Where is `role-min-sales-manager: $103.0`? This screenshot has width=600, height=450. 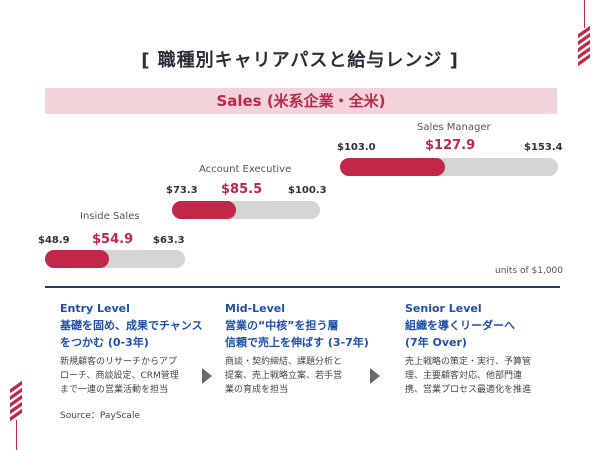 role-min-sales-manager: $103.0 is located at coordinates (356, 147).